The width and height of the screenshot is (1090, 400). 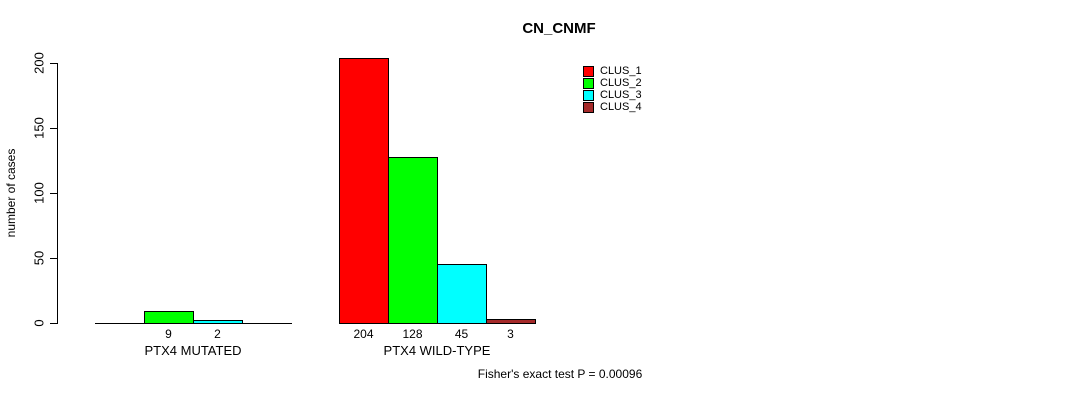 I want to click on bar-value-label: 128, so click(x=412, y=334).